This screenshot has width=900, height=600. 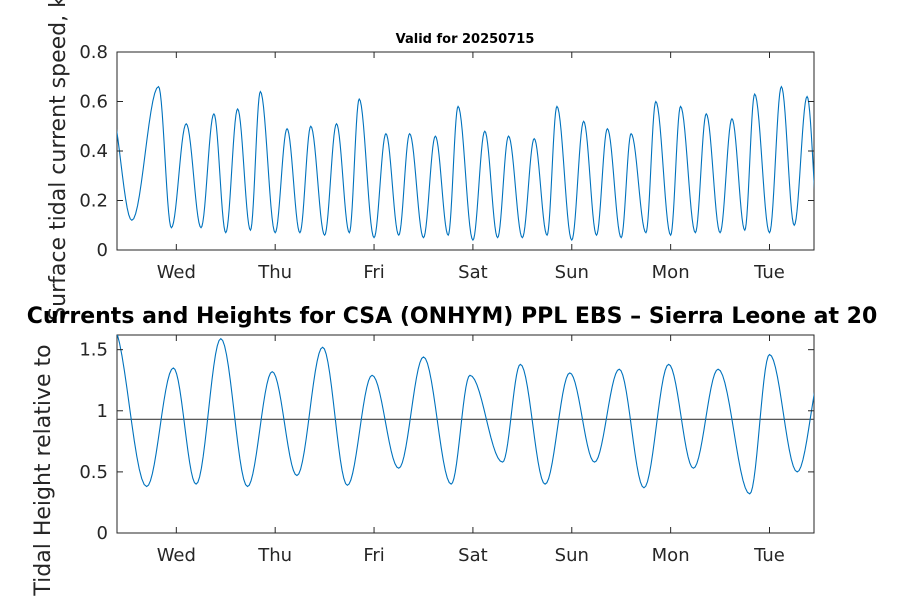 What do you see at coordinates (671, 272) in the screenshot?
I see `current-speed-x-tick-label-mon: Mon` at bounding box center [671, 272].